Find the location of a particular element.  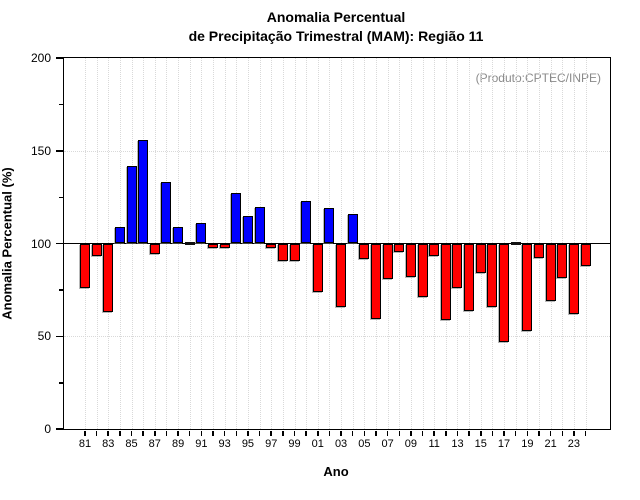

bar-2024 is located at coordinates (585, 254).